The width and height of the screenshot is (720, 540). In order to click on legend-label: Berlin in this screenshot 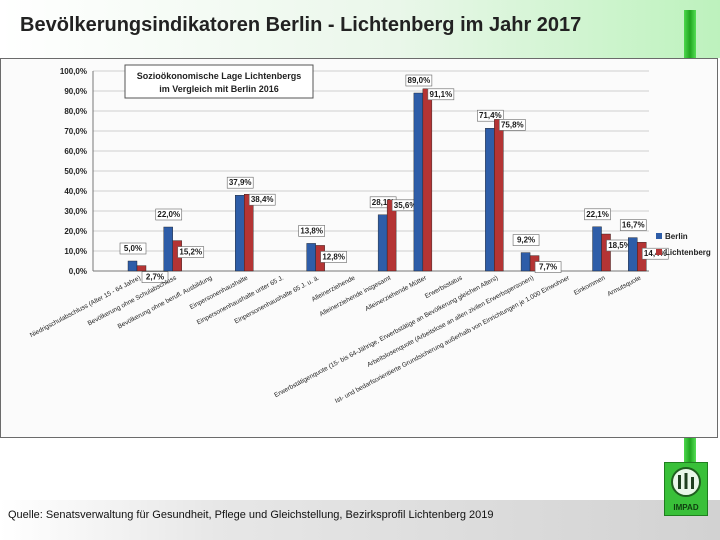, I will do `click(676, 236)`.